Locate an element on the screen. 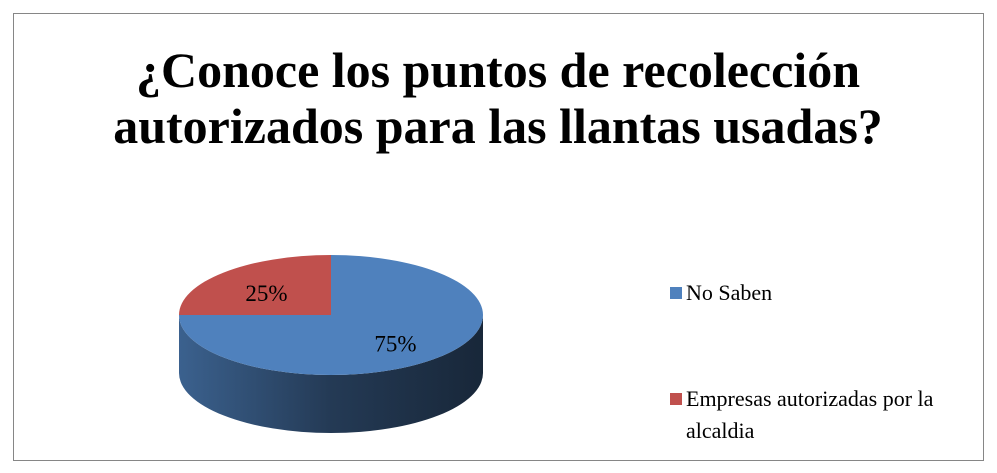 This screenshot has height=473, width=997. pie-side is located at coordinates (331, 374).